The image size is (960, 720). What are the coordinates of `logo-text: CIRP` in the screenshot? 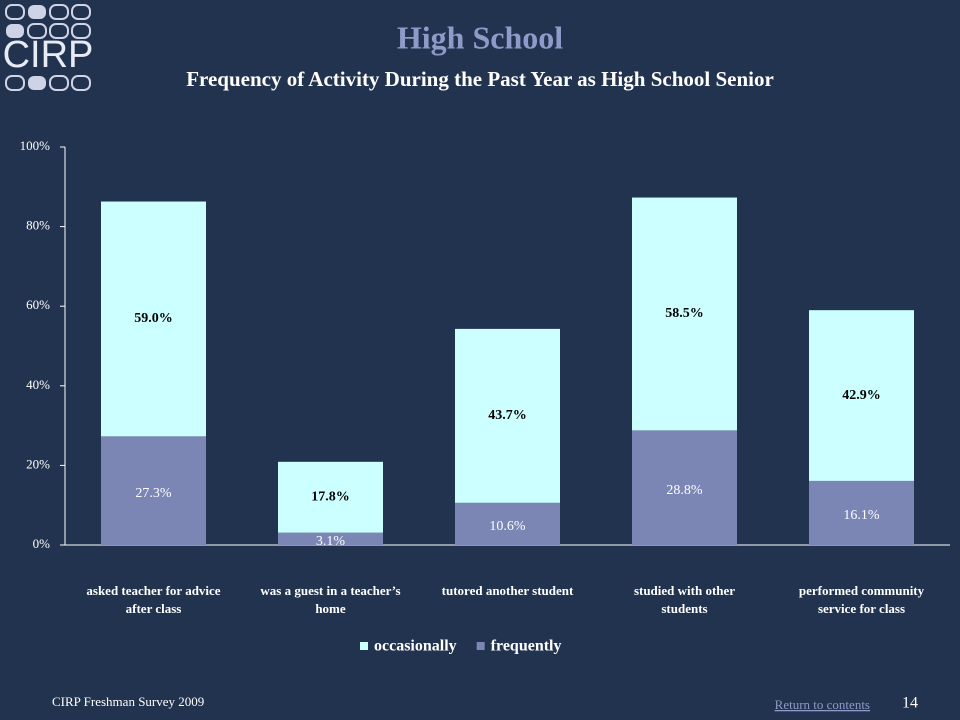 It's located at (48, 55).